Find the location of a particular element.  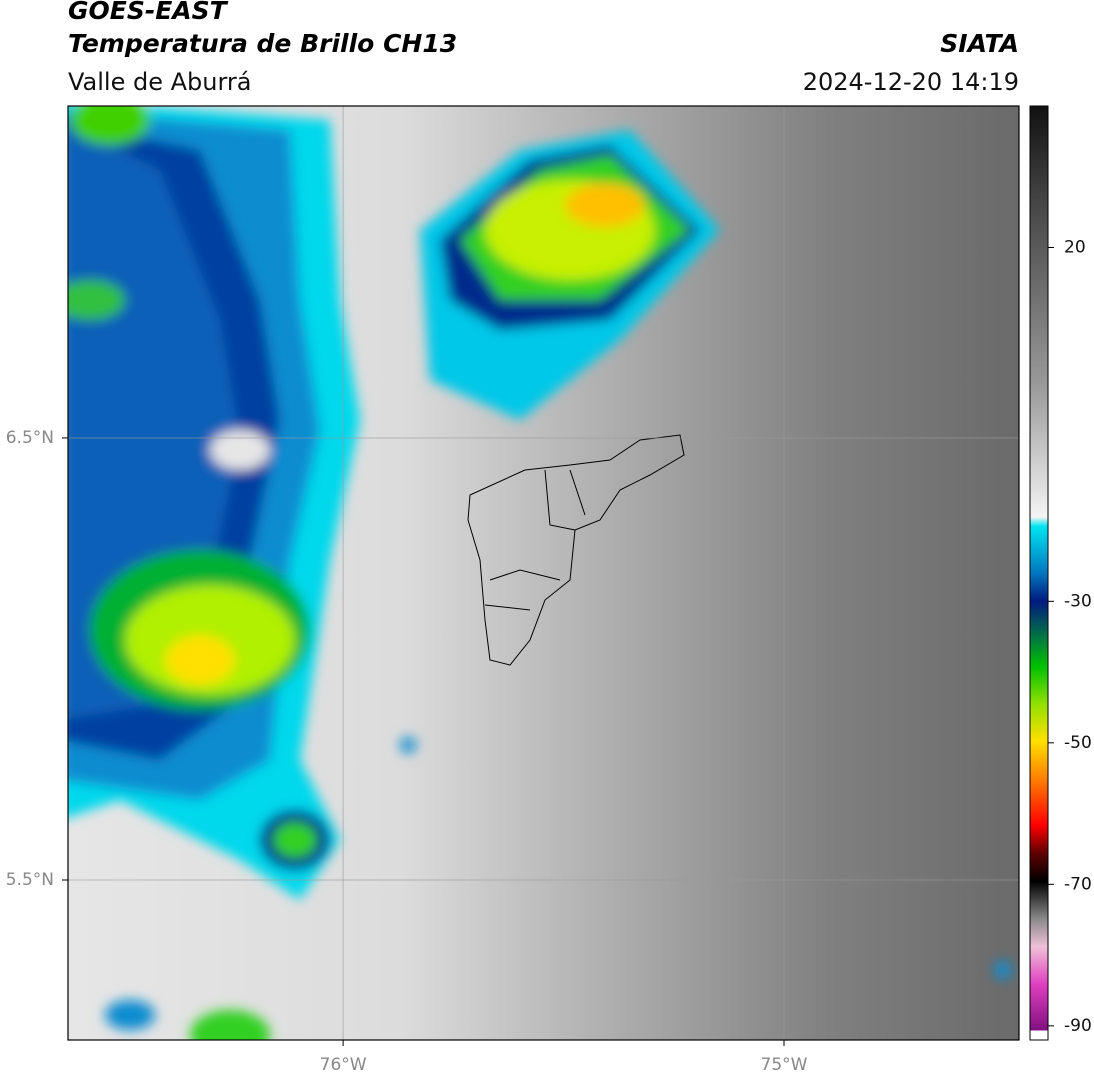

title: GOES-EAST is located at coordinates (148, 12).